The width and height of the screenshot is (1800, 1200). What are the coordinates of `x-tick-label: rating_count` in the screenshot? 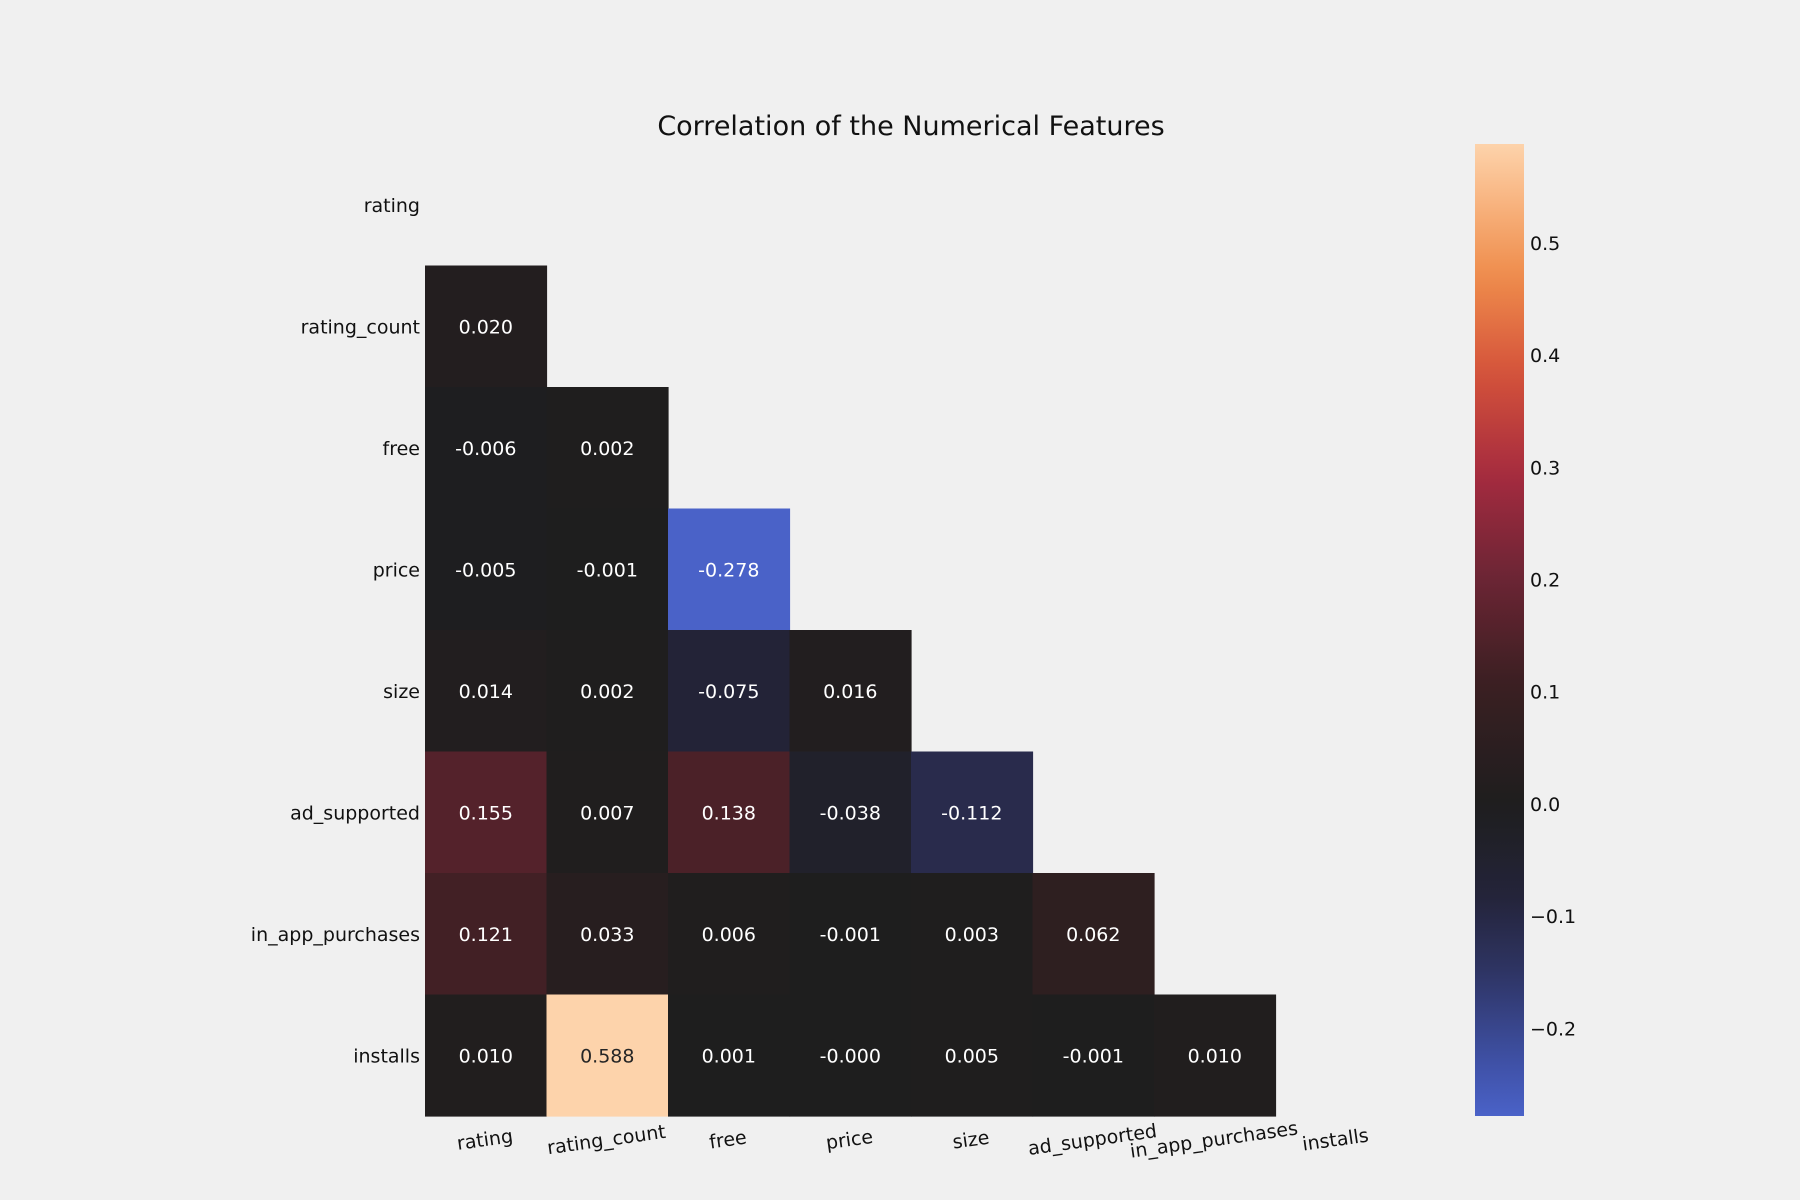 It's located at (606, 1140).